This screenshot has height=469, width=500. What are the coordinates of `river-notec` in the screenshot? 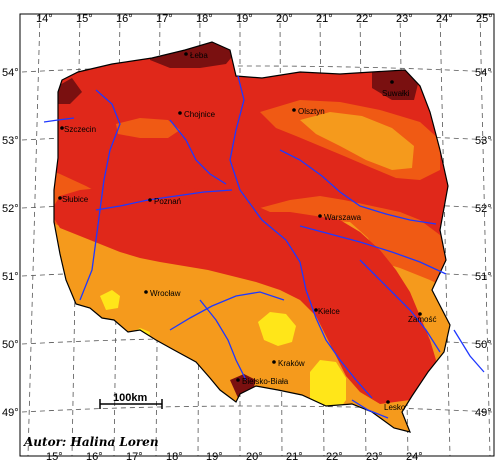 It's located at (198, 152).